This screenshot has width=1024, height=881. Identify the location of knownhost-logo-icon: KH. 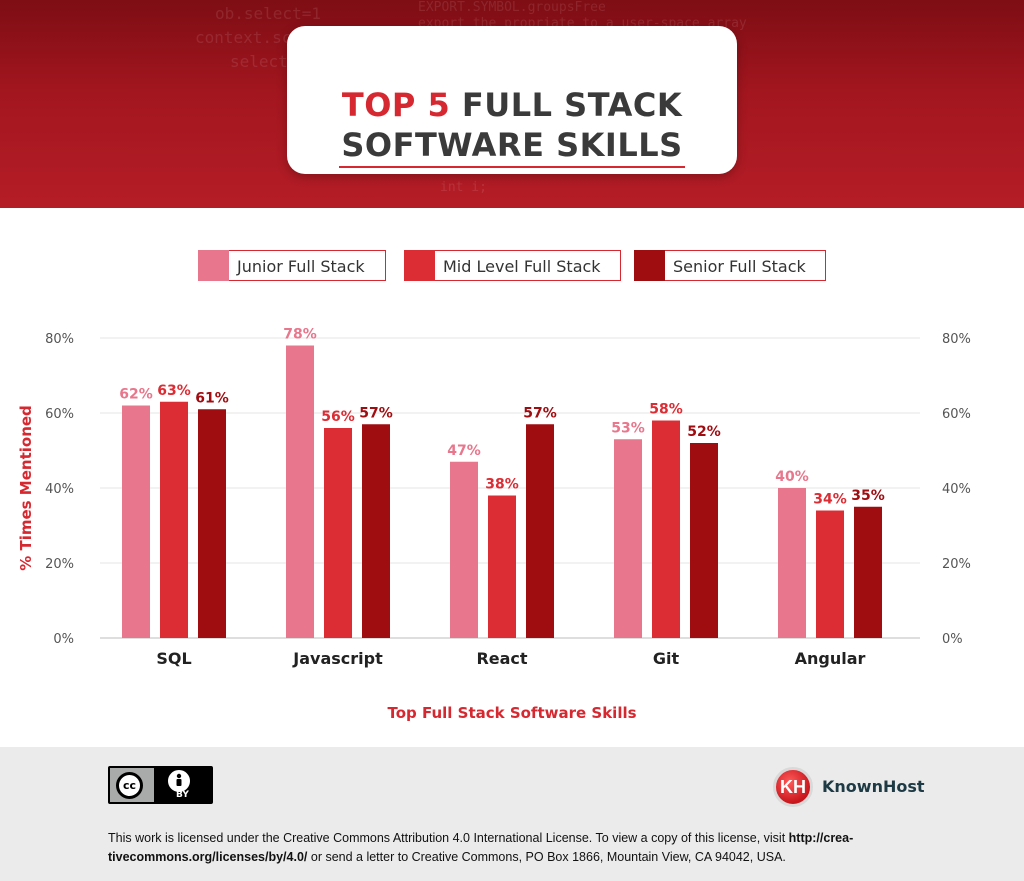
(793, 787).